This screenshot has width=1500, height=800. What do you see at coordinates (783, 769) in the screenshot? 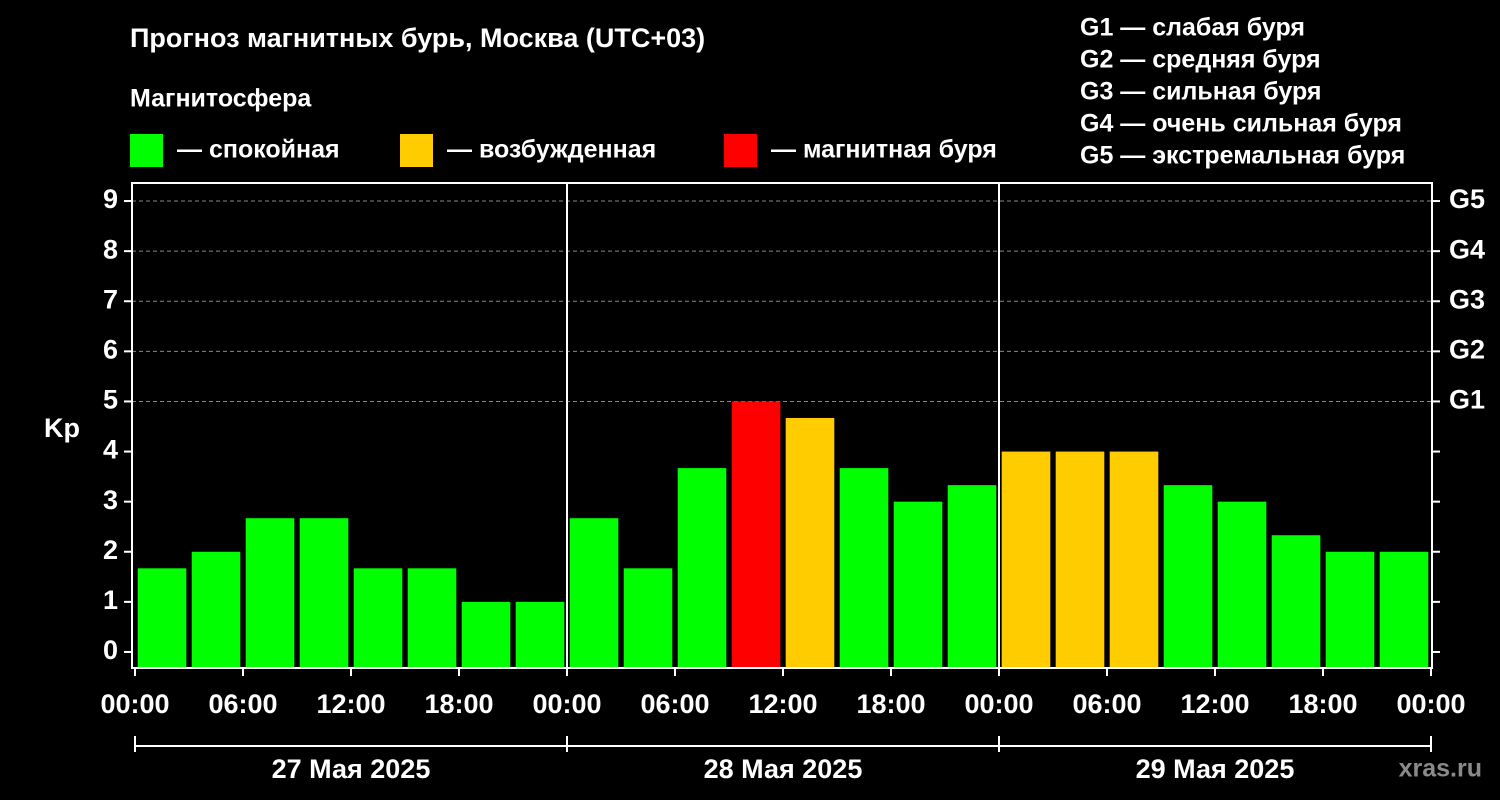
I see `day-label: 28 Мая 2025` at bounding box center [783, 769].